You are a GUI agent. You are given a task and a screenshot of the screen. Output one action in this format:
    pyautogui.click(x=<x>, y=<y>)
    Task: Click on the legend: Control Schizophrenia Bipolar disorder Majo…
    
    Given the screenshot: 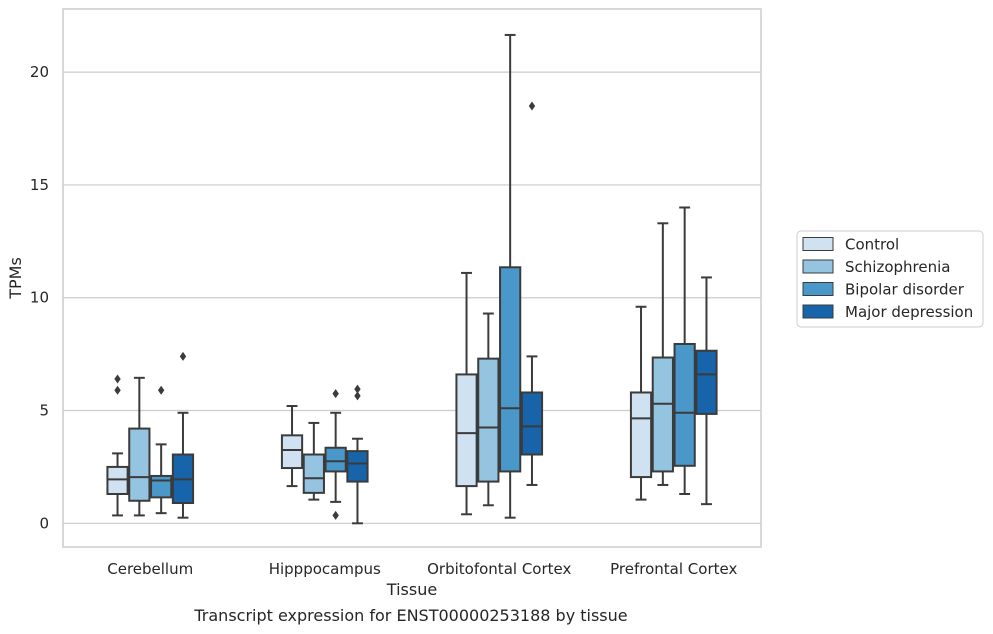 What is the action you would take?
    pyautogui.click(x=890, y=279)
    